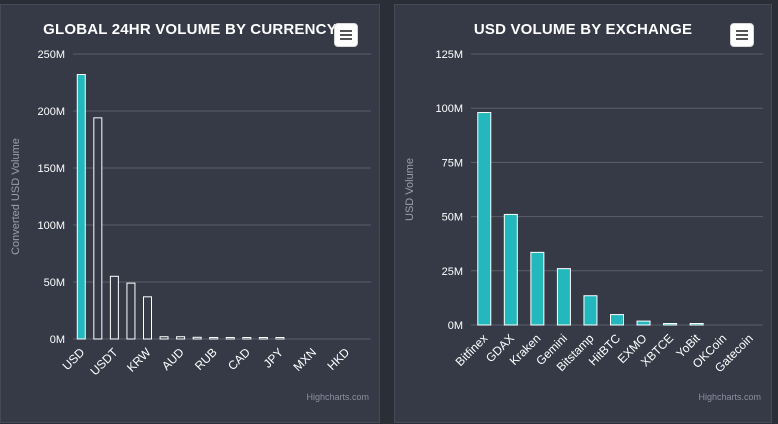 The height and width of the screenshot is (424, 778). I want to click on y-tick-label: 250M, so click(51, 55).